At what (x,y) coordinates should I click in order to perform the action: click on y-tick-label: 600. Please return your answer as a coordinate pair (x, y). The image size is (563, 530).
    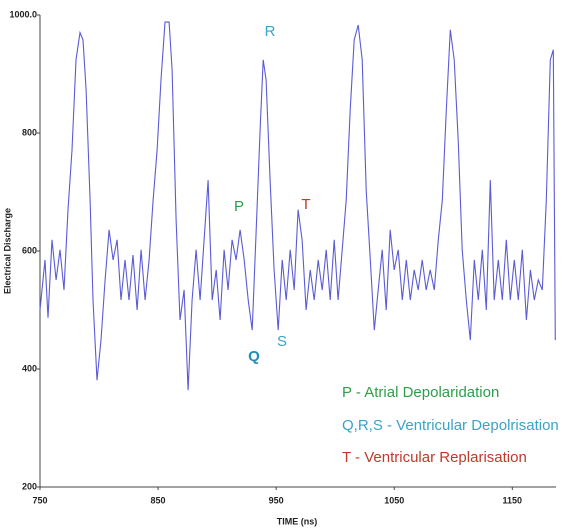
    Looking at the image, I should click on (29, 250).